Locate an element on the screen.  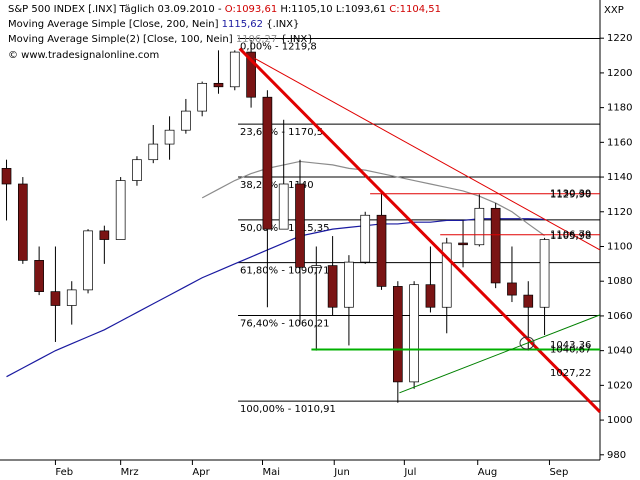
y-tick-label: 1220 is located at coordinates (619, 38).